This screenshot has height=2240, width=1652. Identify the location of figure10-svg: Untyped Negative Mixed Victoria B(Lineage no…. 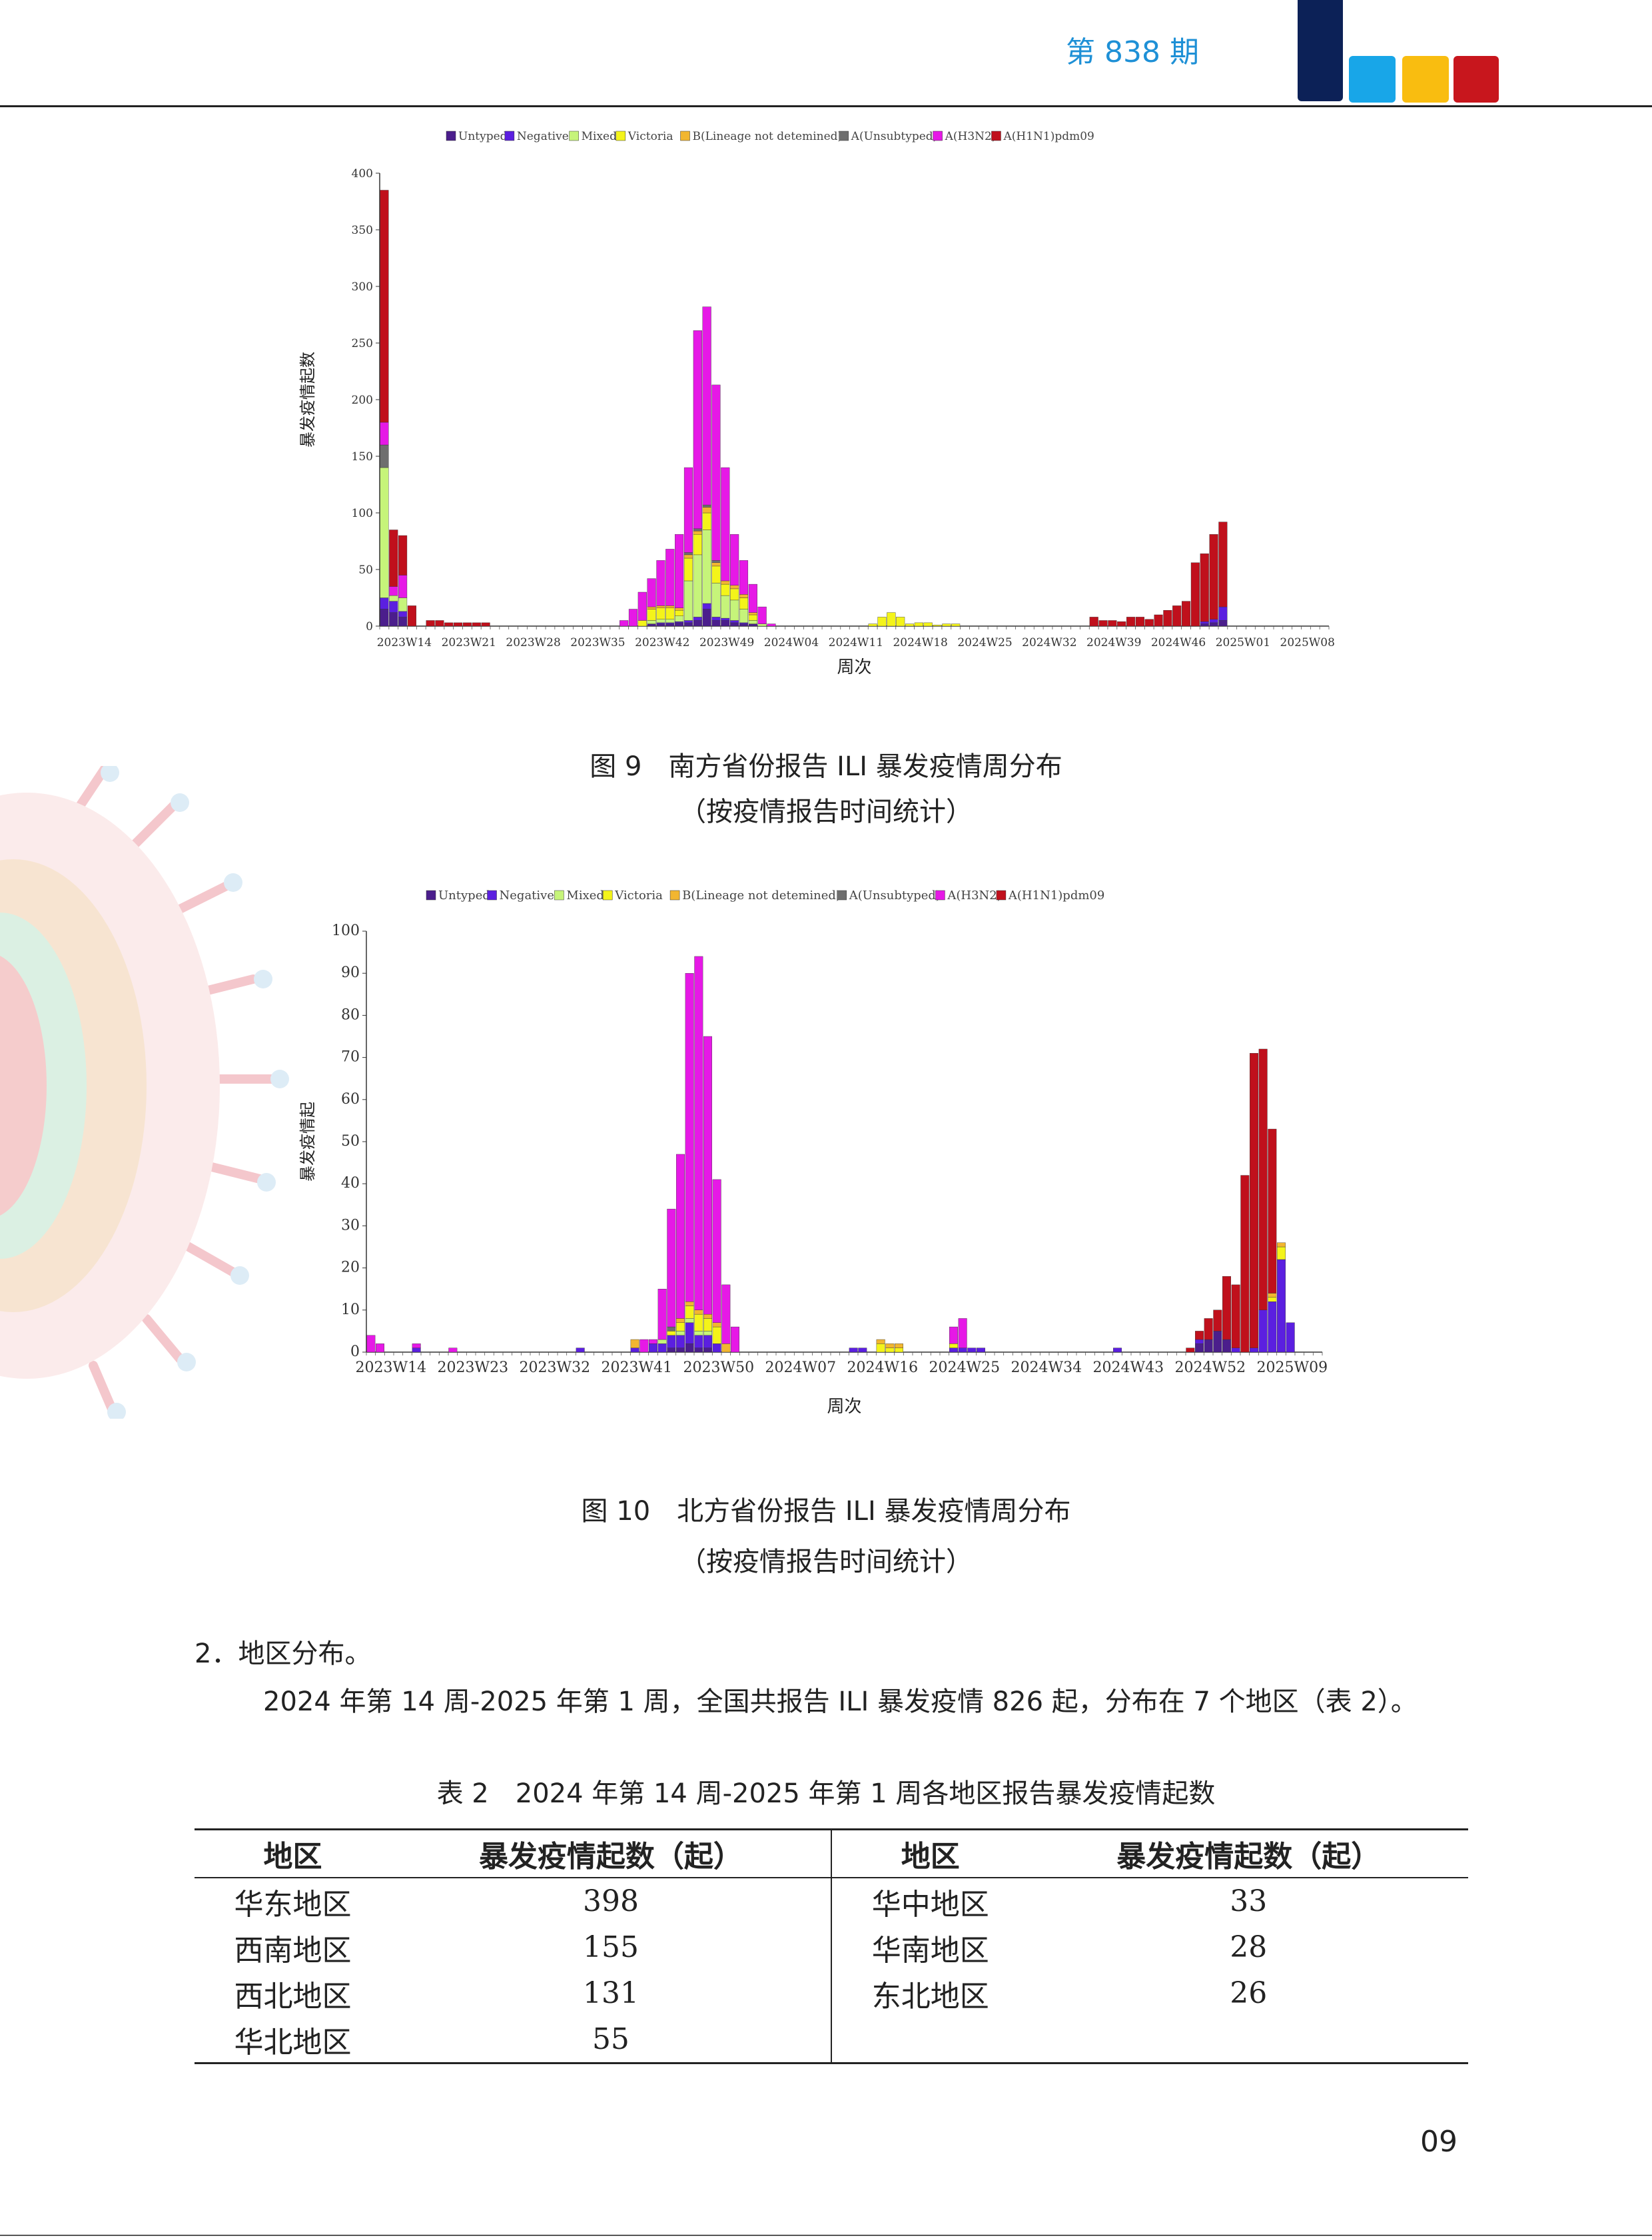
(813, 1153).